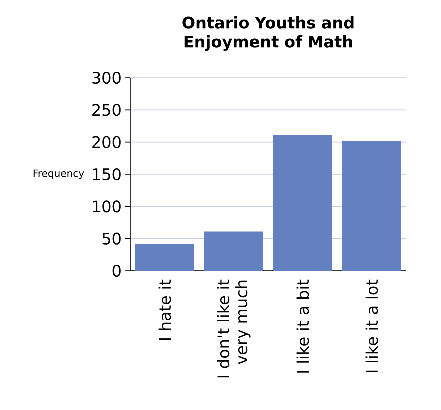  I want to click on y-tick-label: 50, so click(111, 238).